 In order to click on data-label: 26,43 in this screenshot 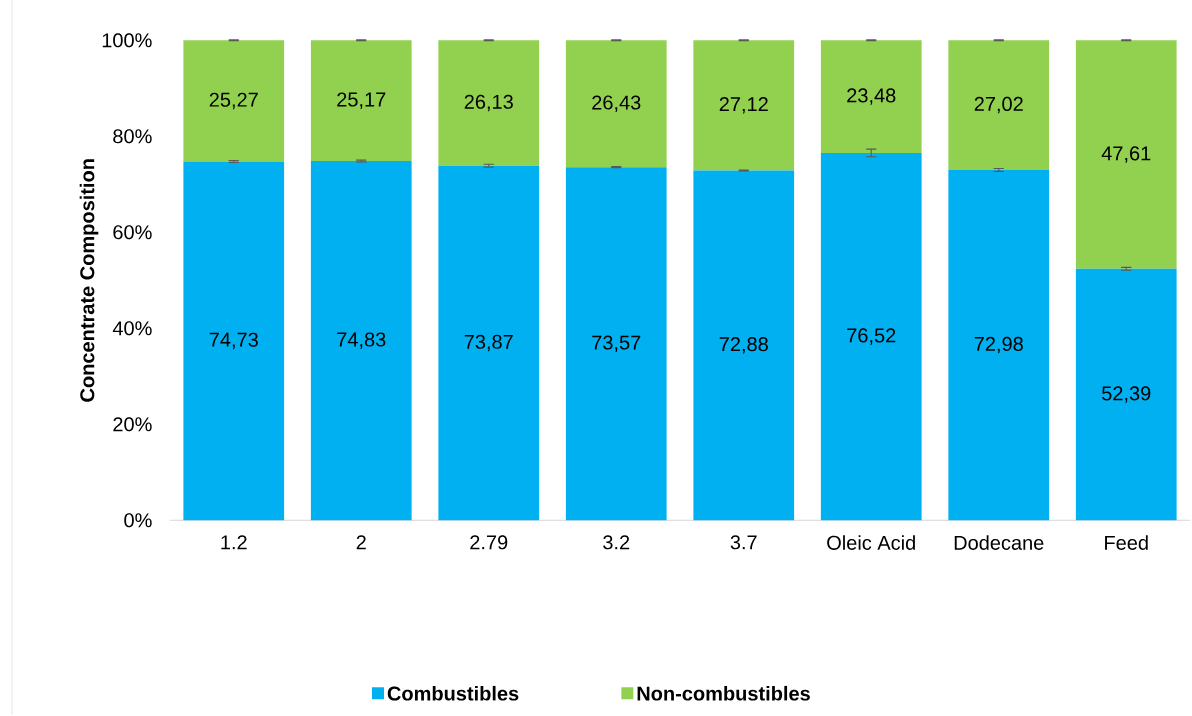, I will do `click(616, 104)`.